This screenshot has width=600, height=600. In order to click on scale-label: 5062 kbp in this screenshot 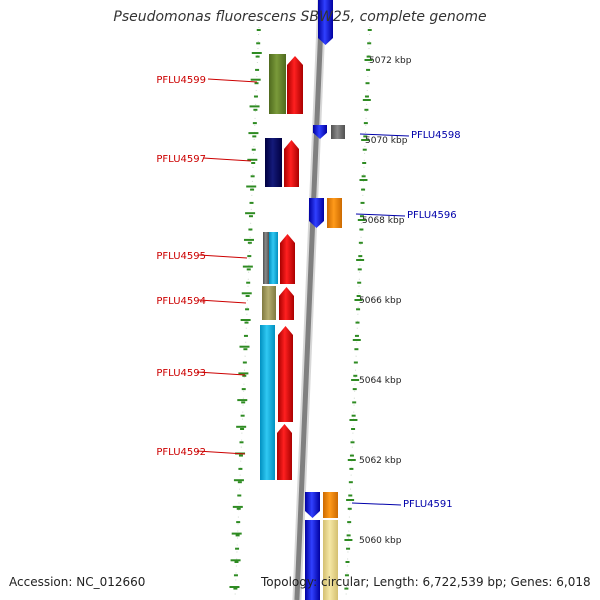, I will do `click(380, 461)`.